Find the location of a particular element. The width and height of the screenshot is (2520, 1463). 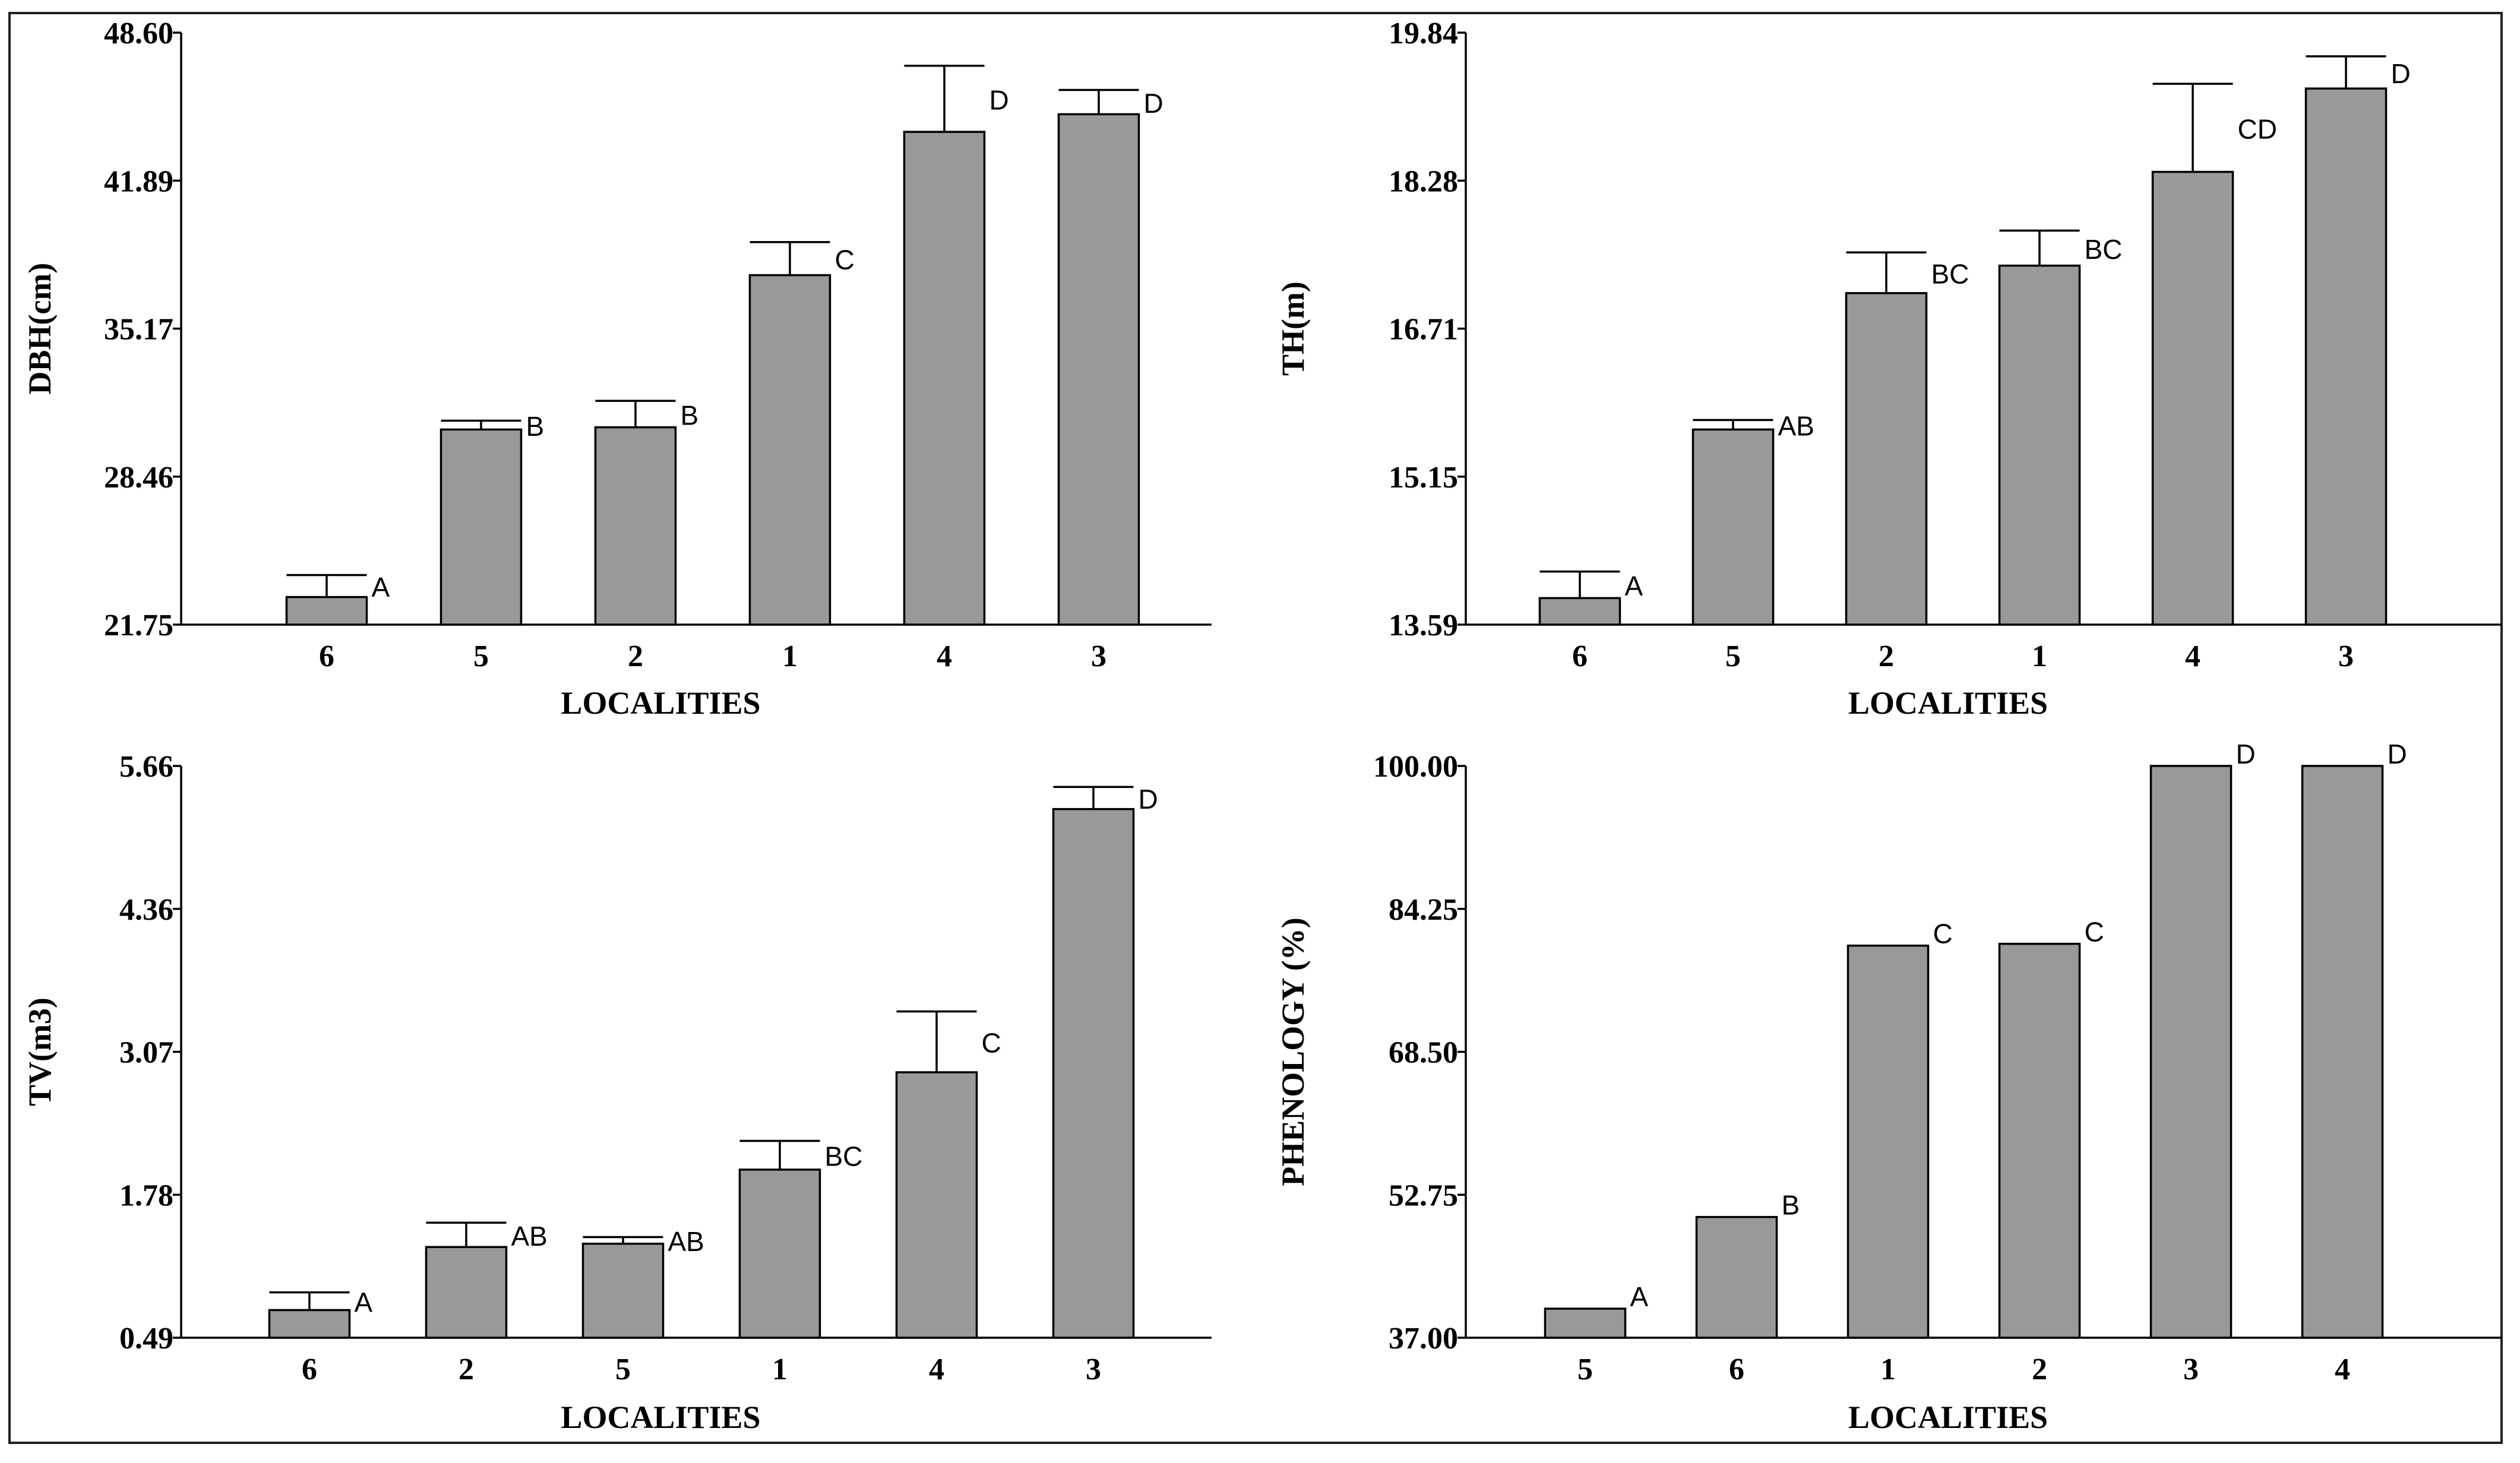

y-tick-label: 19.84 is located at coordinates (1423, 33).